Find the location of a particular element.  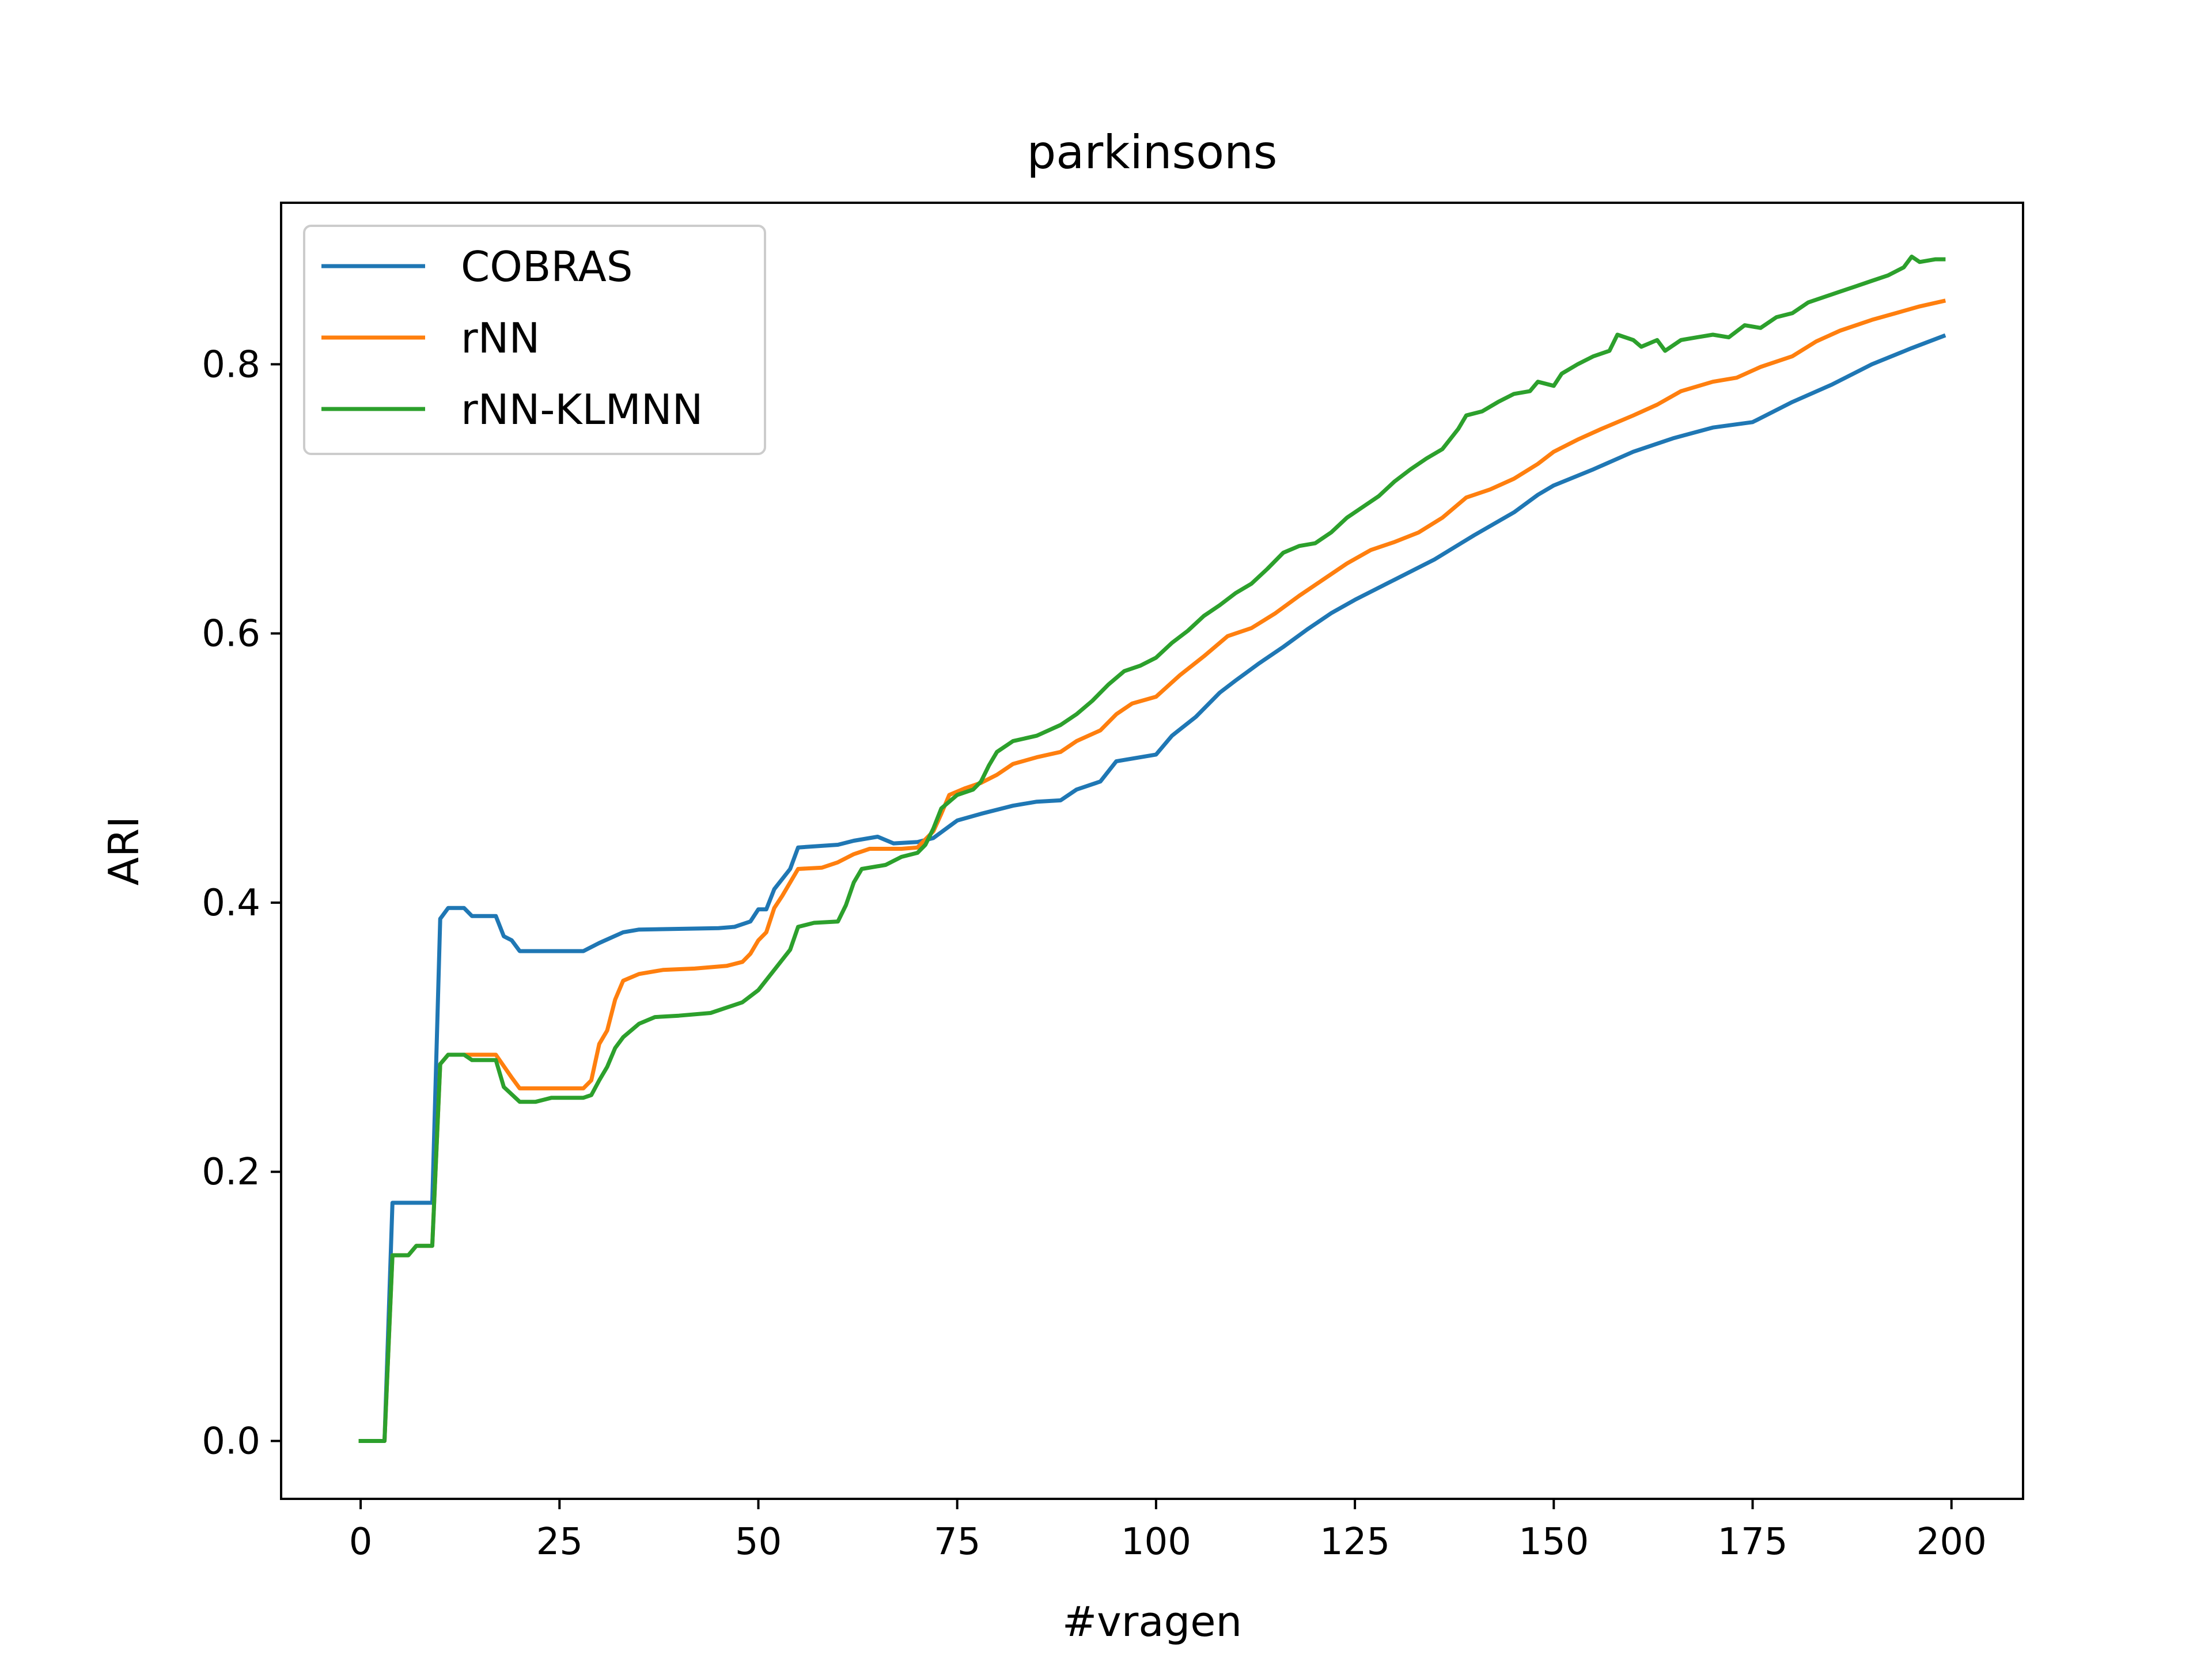

x-tick-label: 150 is located at coordinates (1553, 1542).